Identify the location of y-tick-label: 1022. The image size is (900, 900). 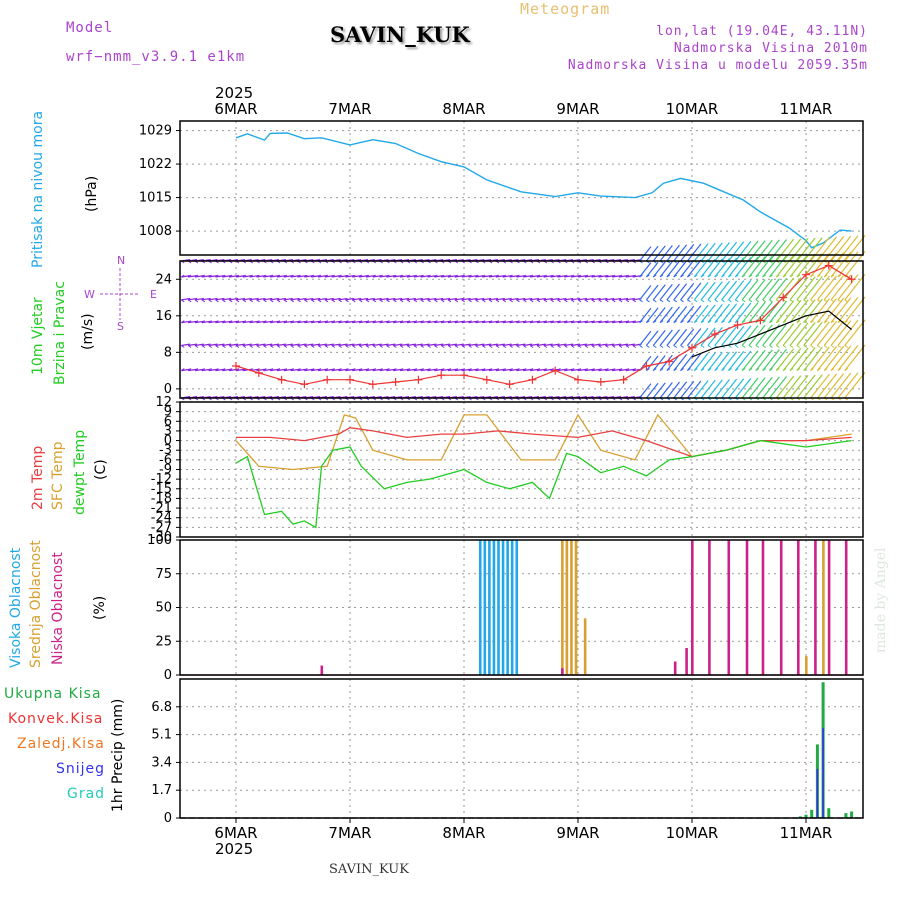
(155, 164).